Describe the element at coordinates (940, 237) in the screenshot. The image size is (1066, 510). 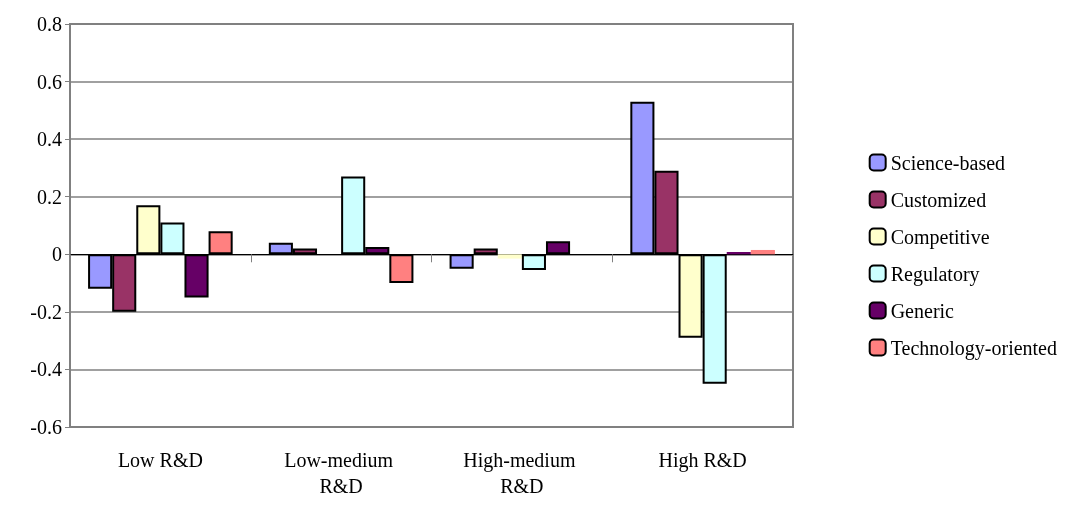
I see `legend-label: Competitive` at that location.